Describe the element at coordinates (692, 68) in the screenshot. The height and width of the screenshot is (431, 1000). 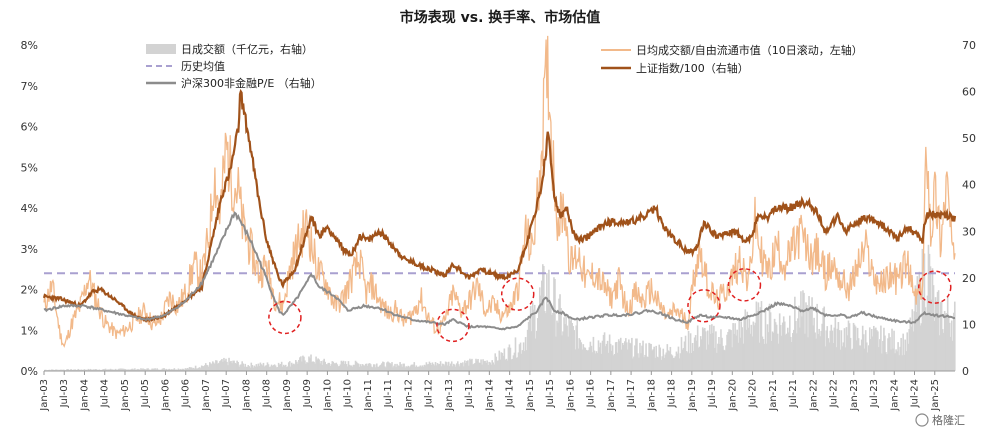
I see `legend-index-label: 上证指数/100（右轴）` at that location.